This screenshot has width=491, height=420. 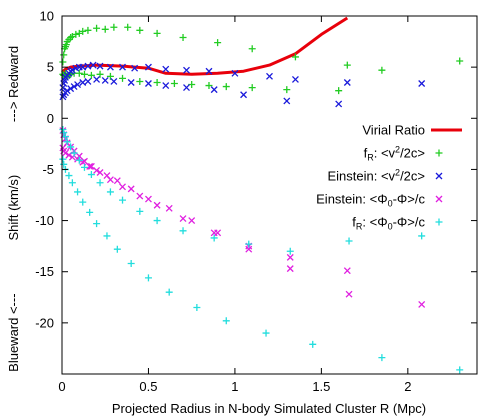 I want to click on legend-cross-swatch, so click(x=439, y=176).